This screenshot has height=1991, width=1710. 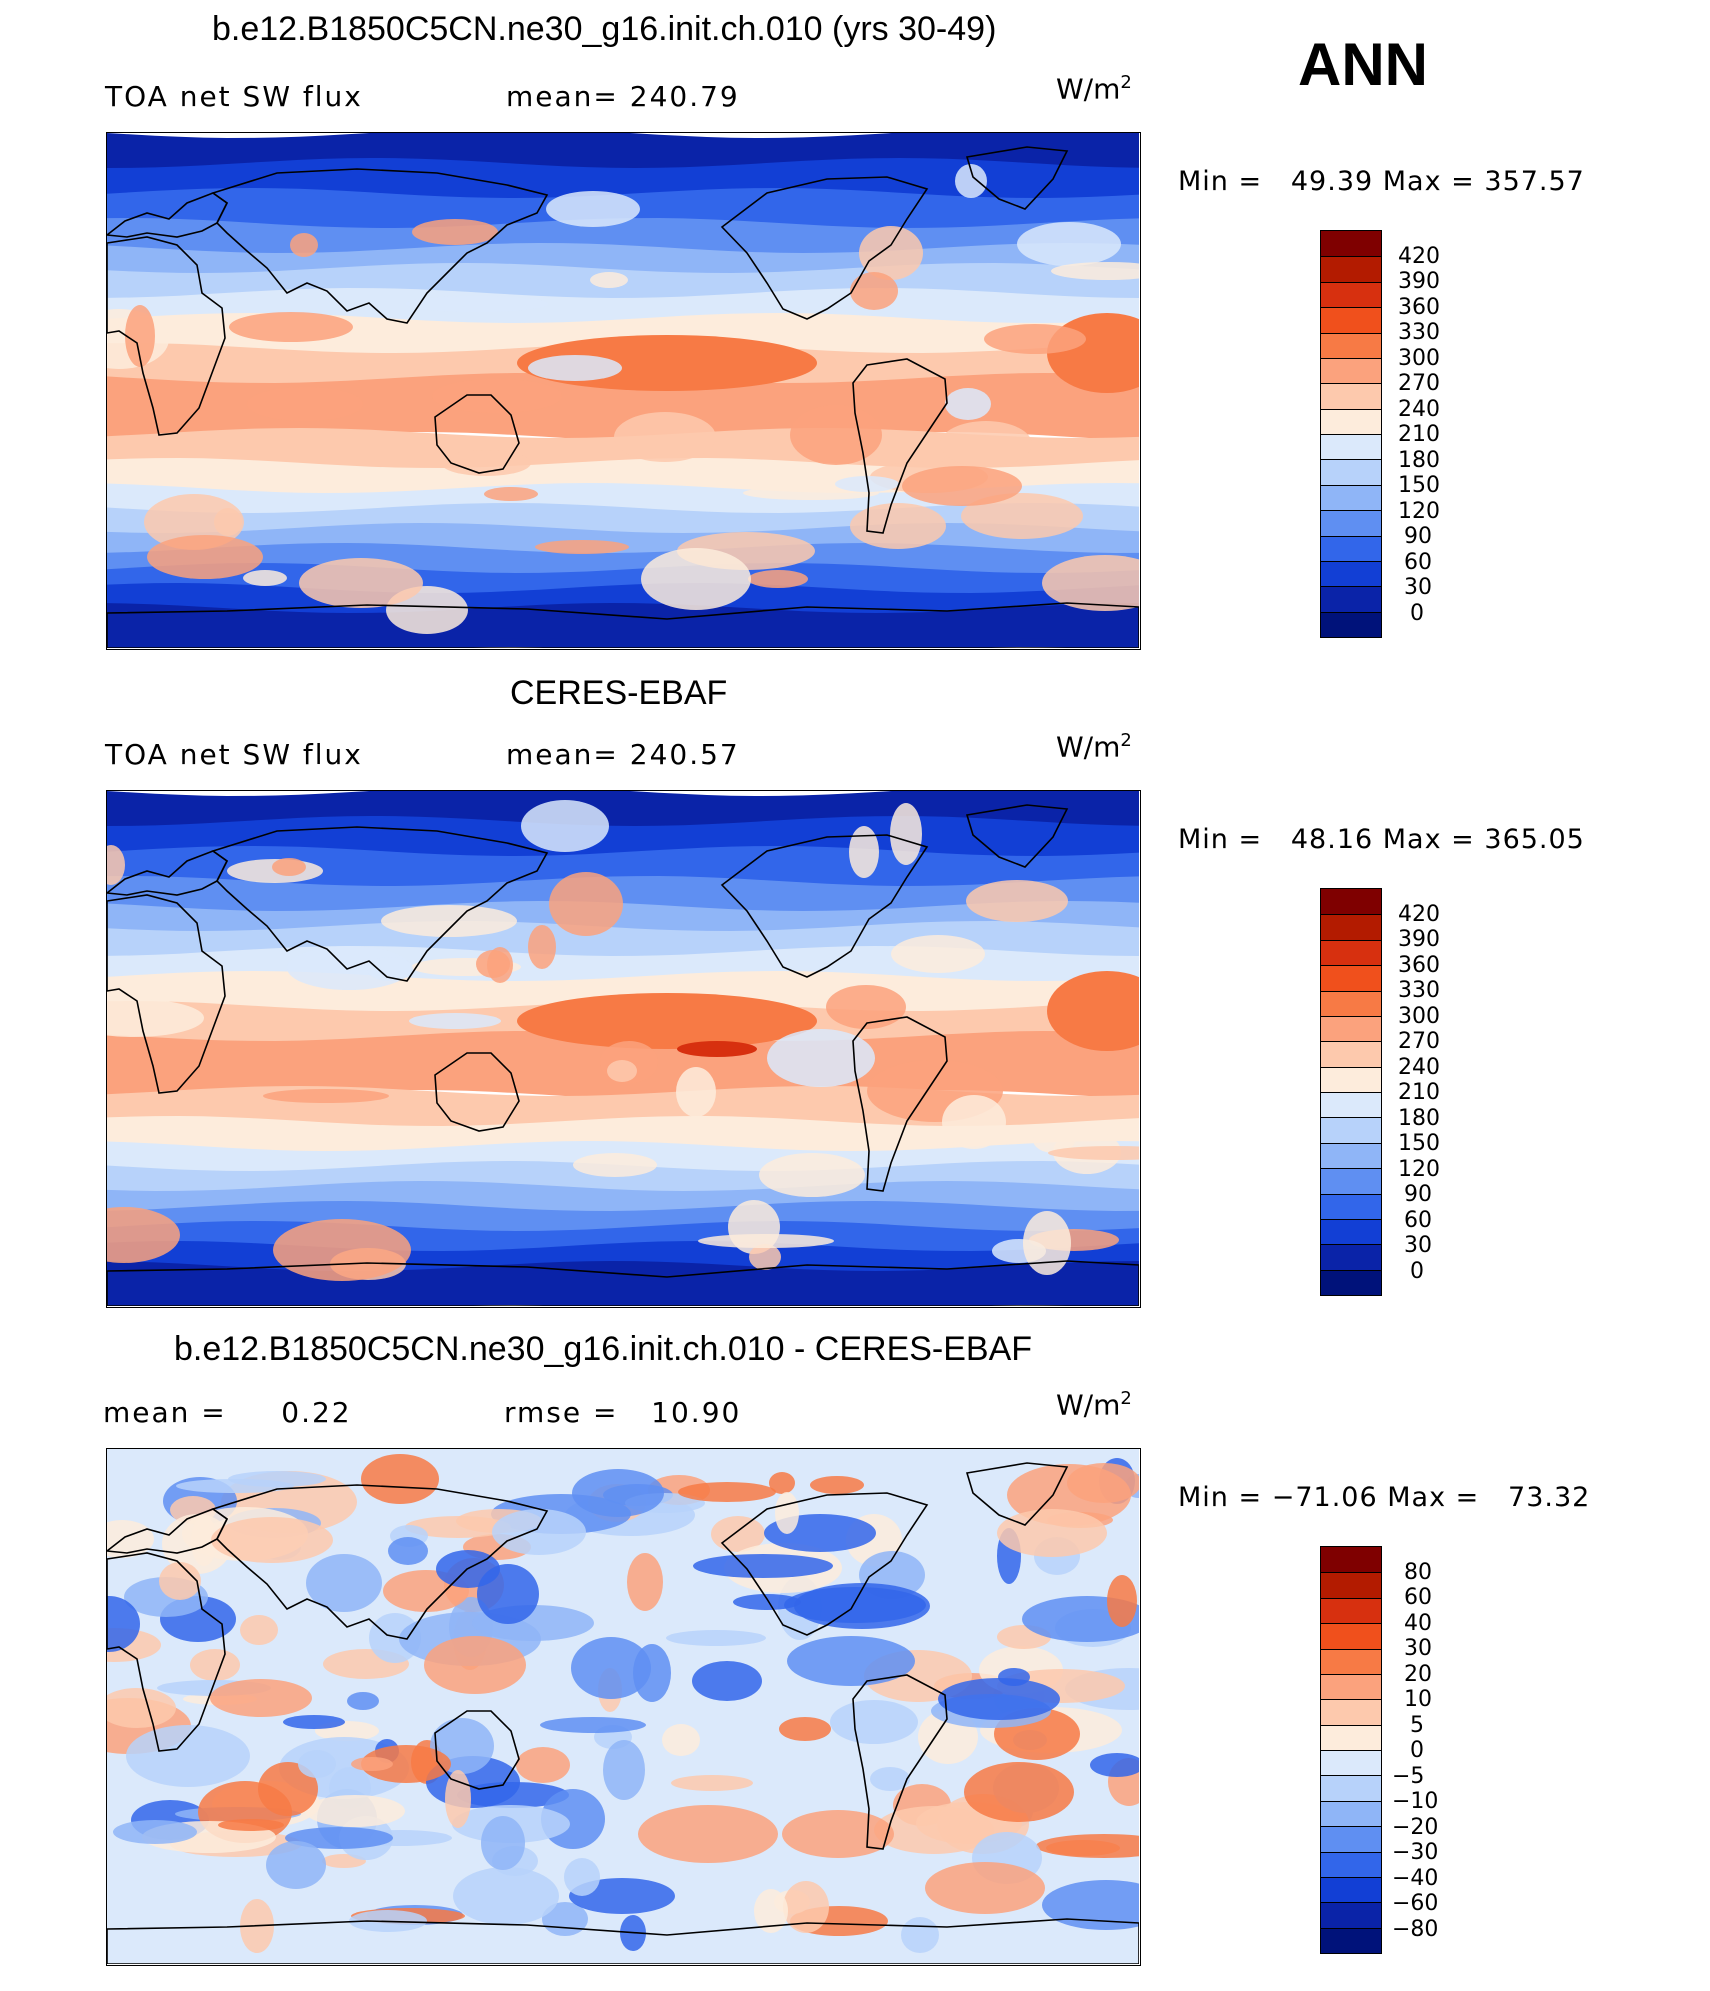 I want to click on colorbar-tick-label: 360, so click(x=1419, y=307).